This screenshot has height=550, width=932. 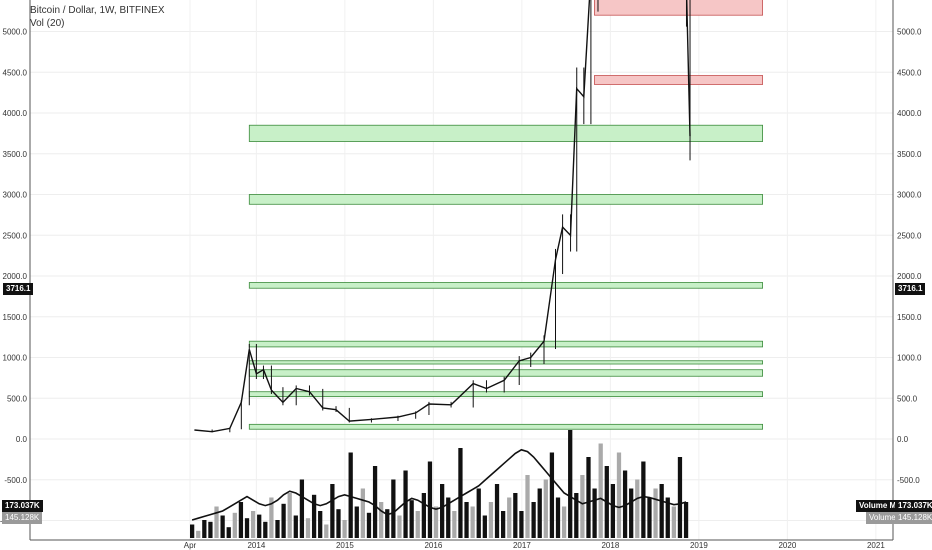 What do you see at coordinates (909, 32) in the screenshot?
I see `y-tick-label-right: 5000.0` at bounding box center [909, 32].